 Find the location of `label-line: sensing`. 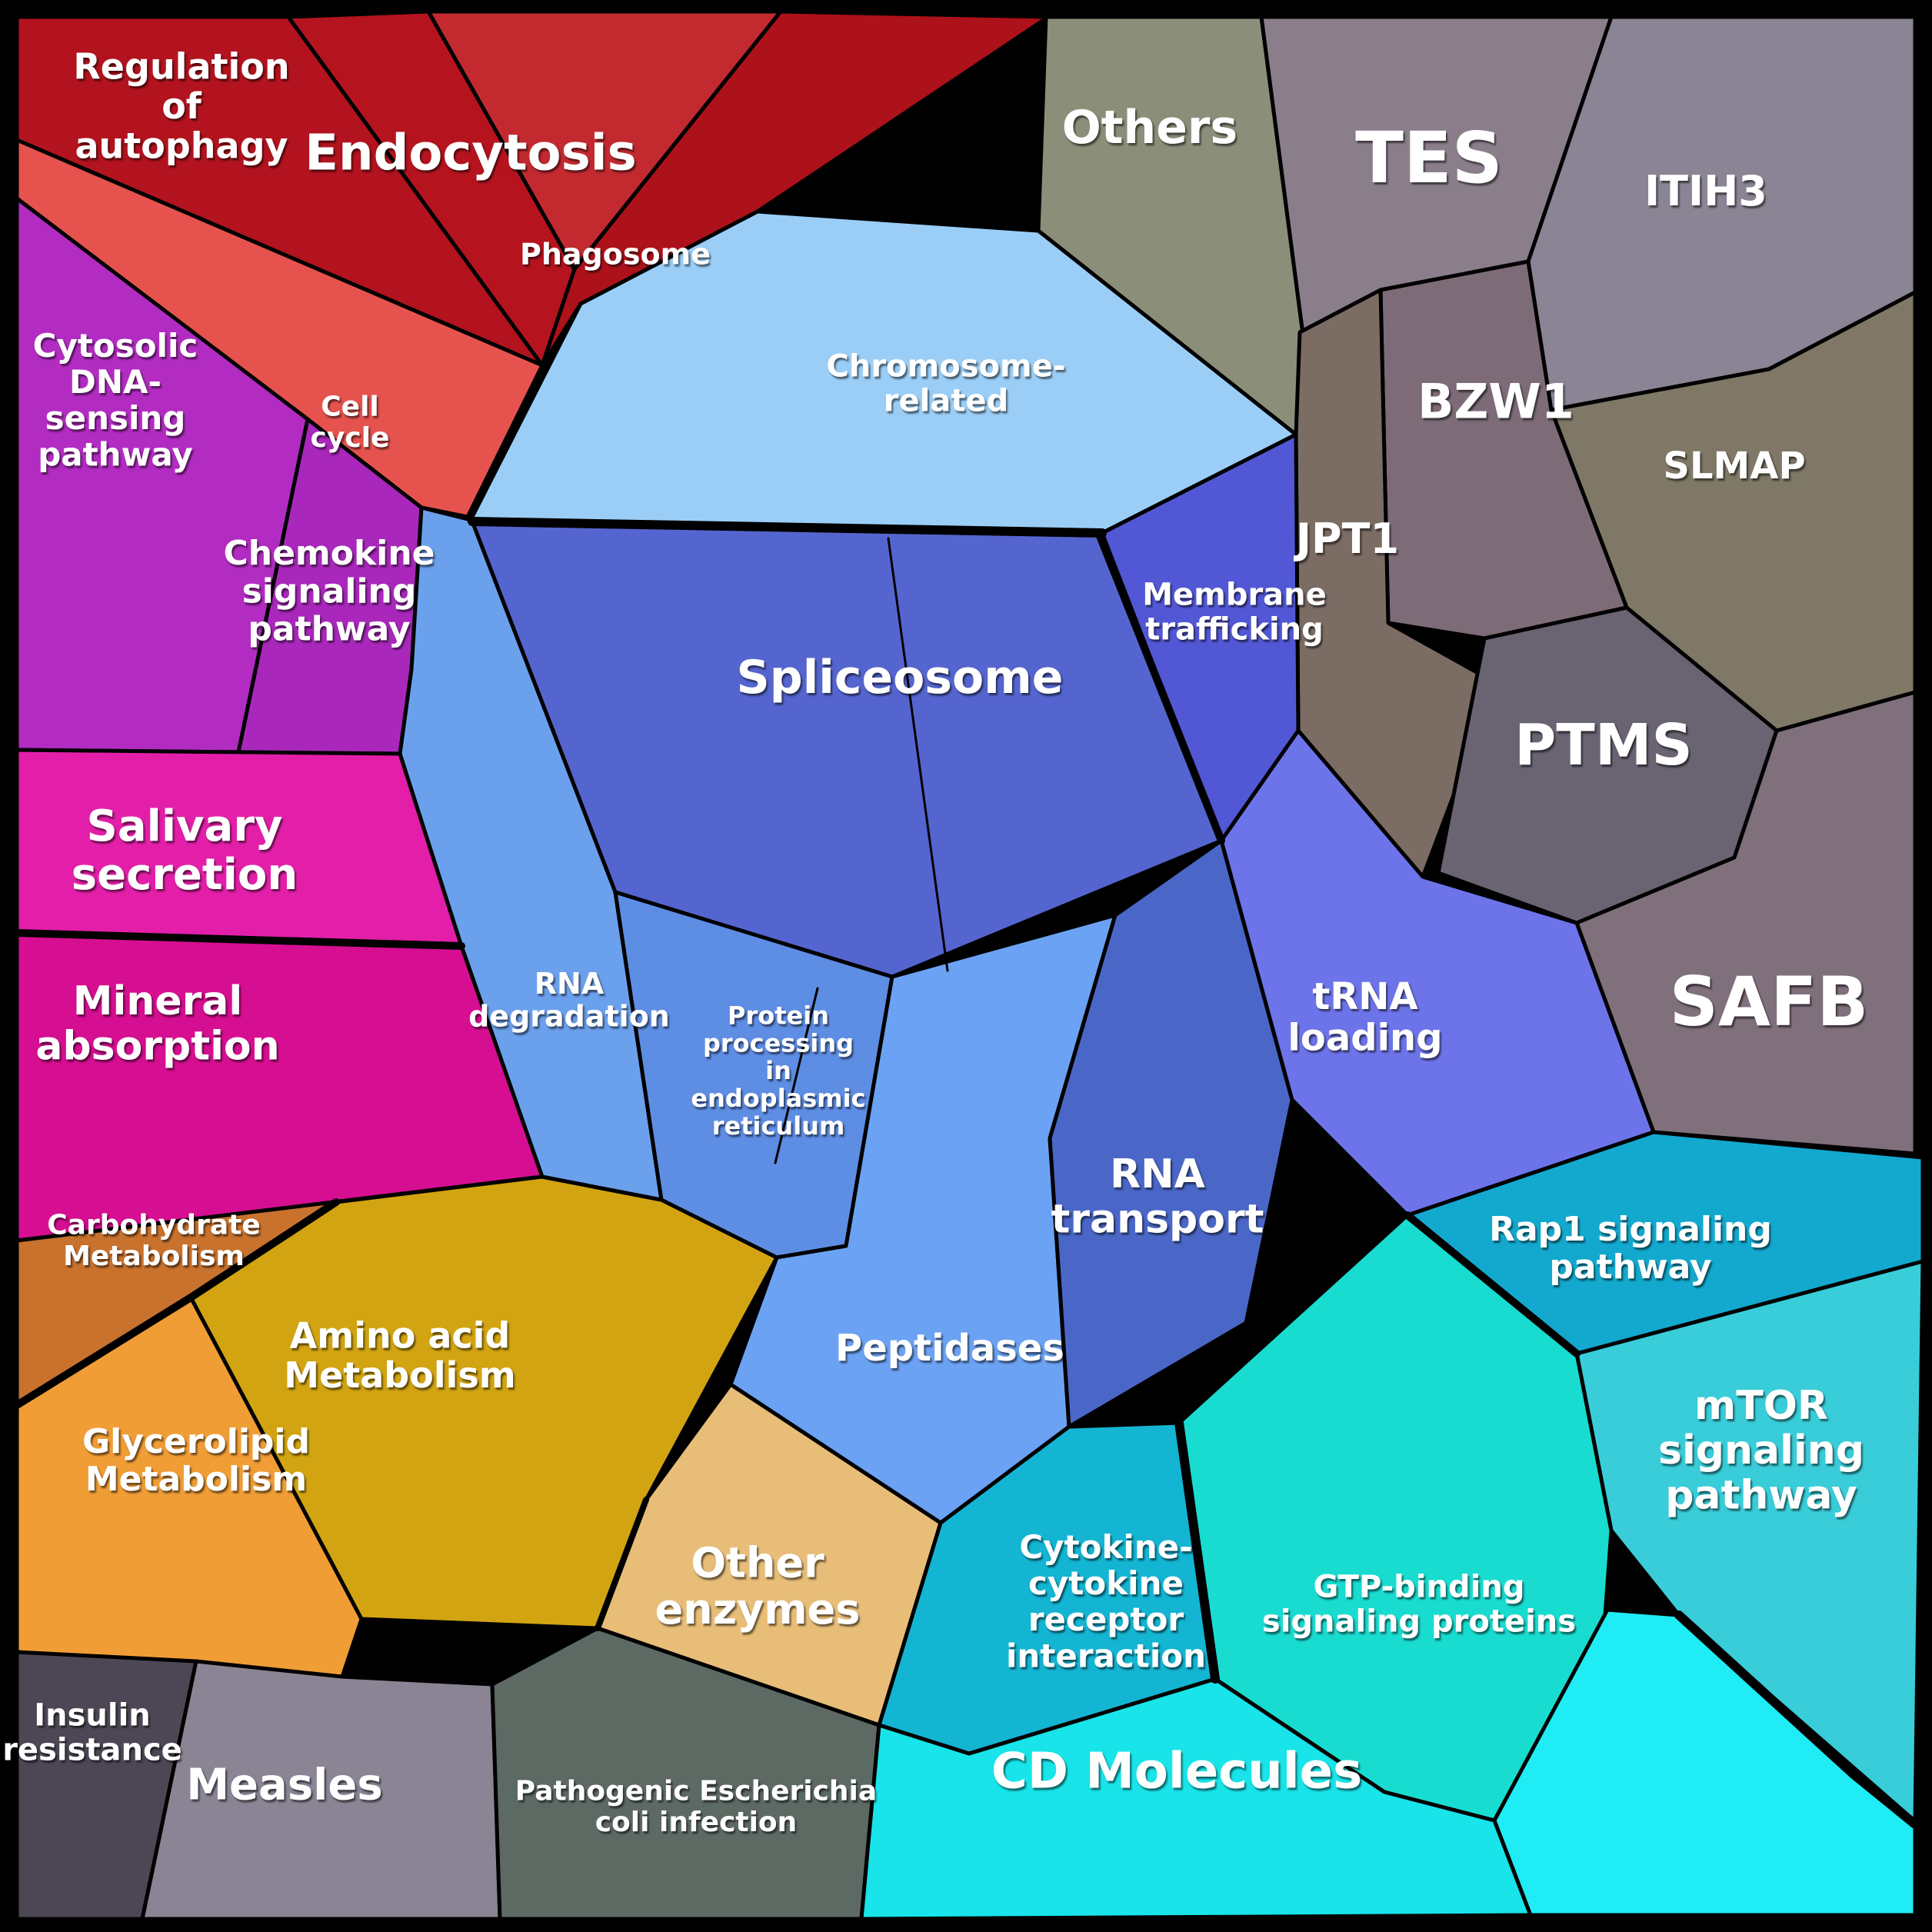

label-line: sensing is located at coordinates (115, 418).